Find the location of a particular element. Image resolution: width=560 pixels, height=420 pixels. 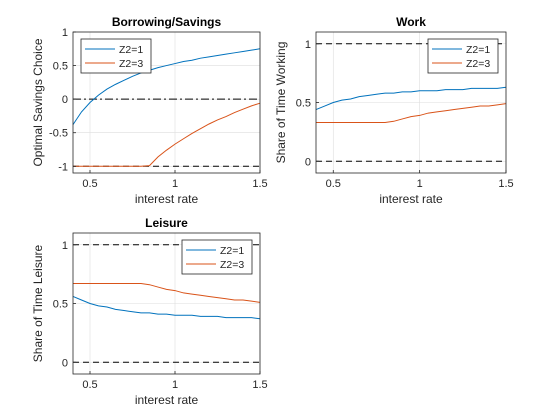

chart-3-ytick-label-1: 0.5 is located at coordinates (60, 305).